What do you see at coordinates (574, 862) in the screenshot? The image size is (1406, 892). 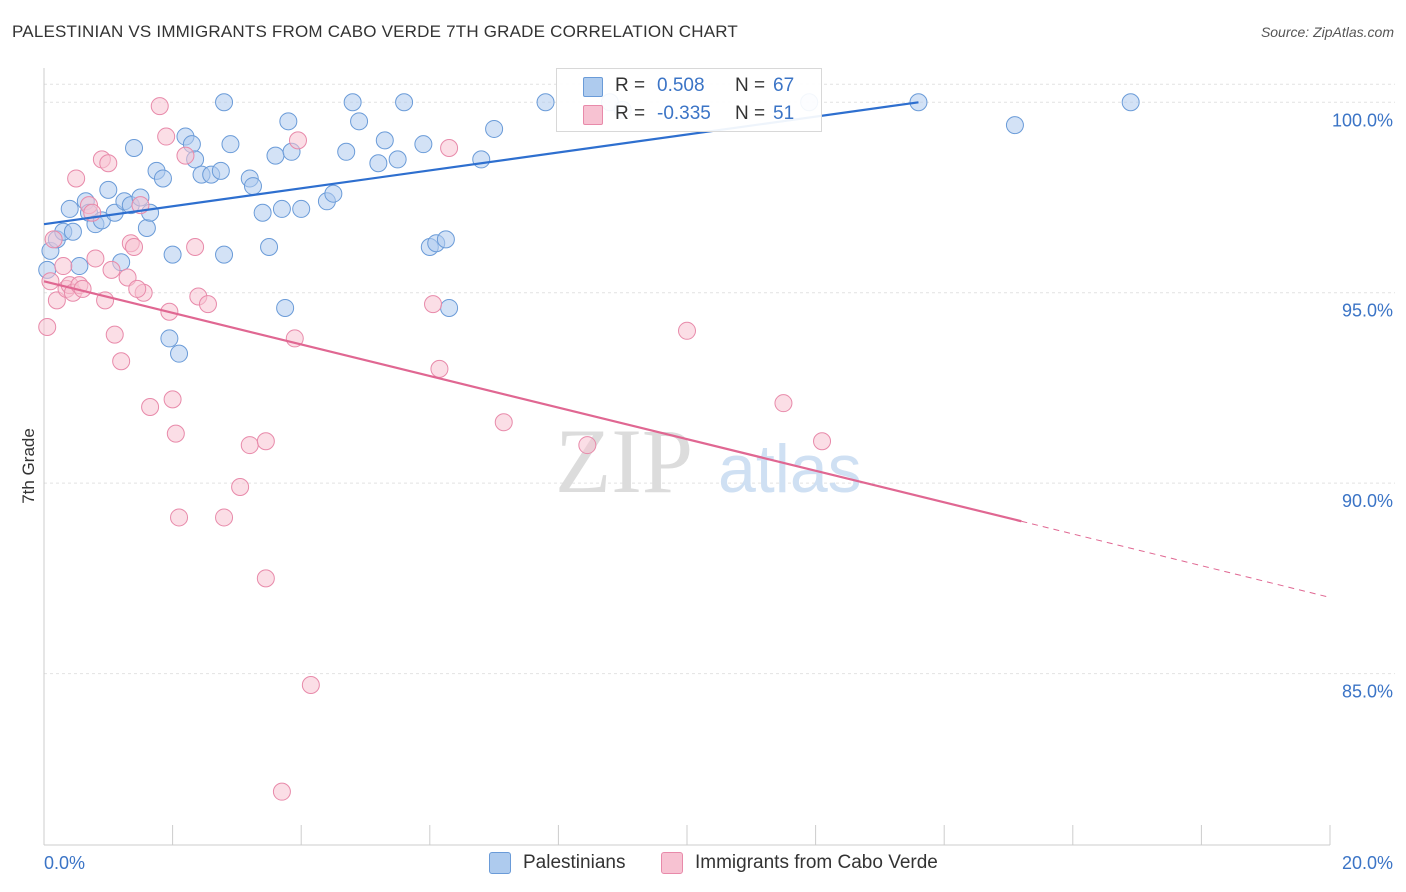 I see `legend-label-palestinians: Palestinians` at bounding box center [574, 862].